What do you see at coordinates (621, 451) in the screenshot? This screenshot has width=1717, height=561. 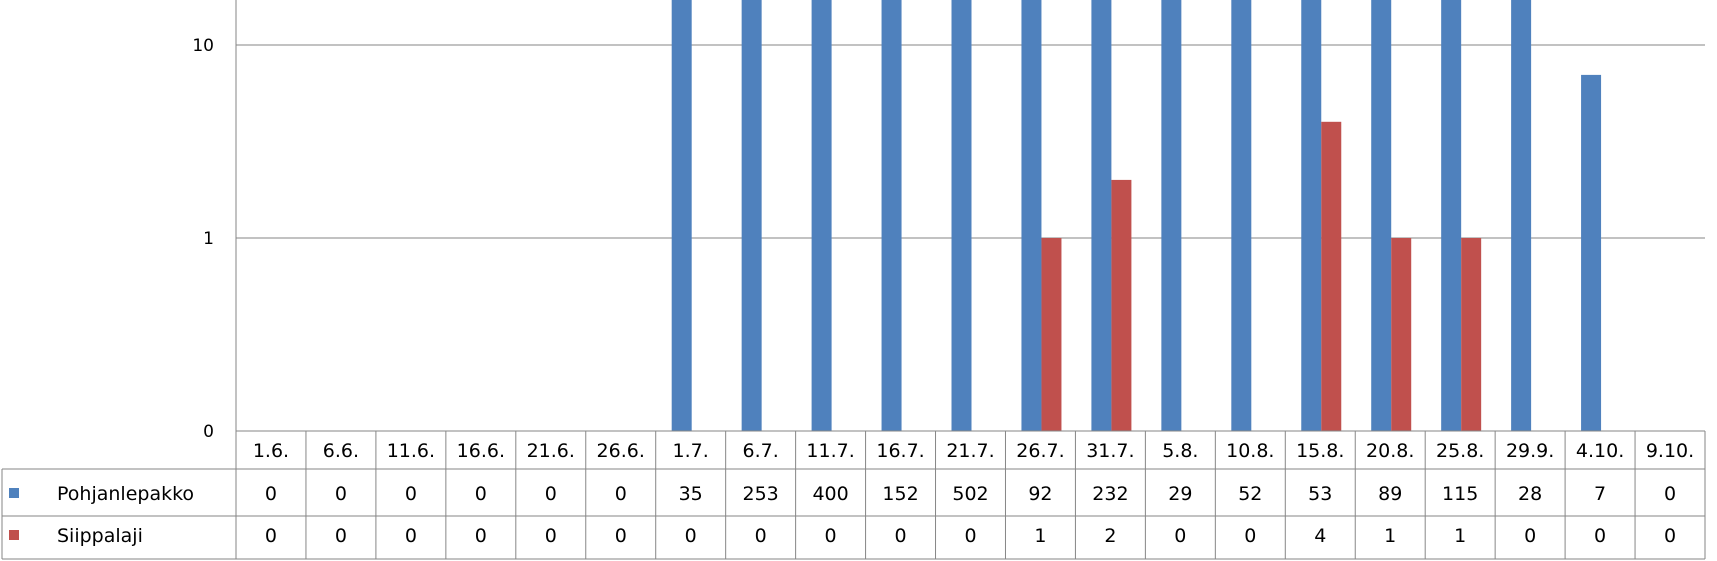 I see `category-label: 26.6.` at bounding box center [621, 451].